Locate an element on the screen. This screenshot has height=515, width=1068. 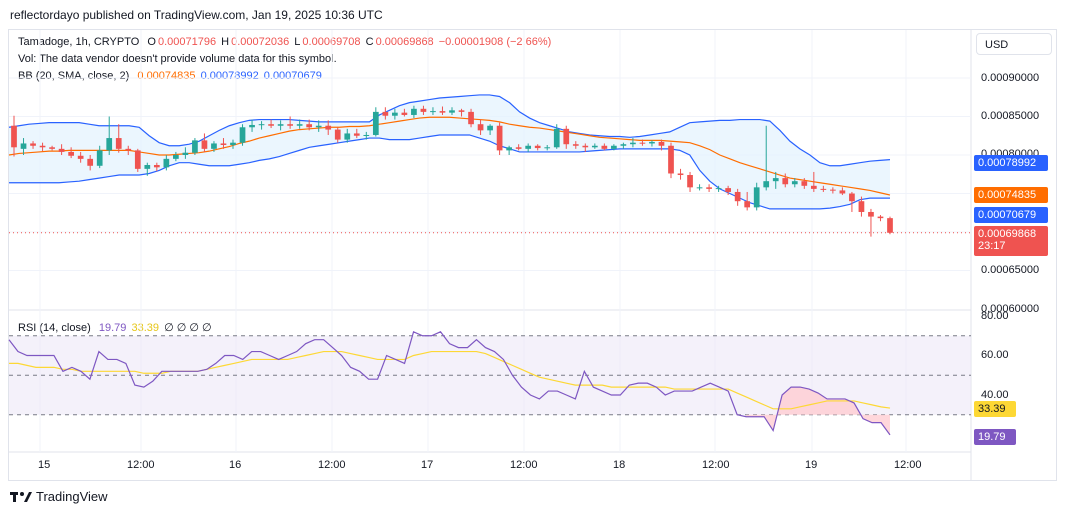
symbol-label: Tamadoge, 1h, CRYPTO is located at coordinates (79, 42).